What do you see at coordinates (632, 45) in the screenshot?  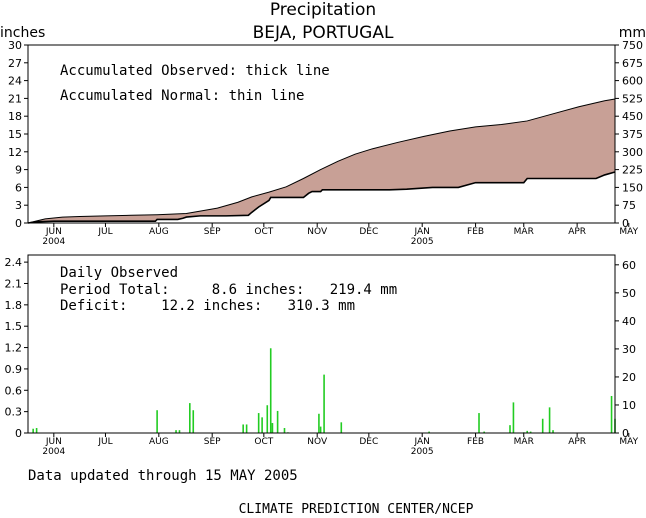 I see `top-right-axis-label: 750` at bounding box center [632, 45].